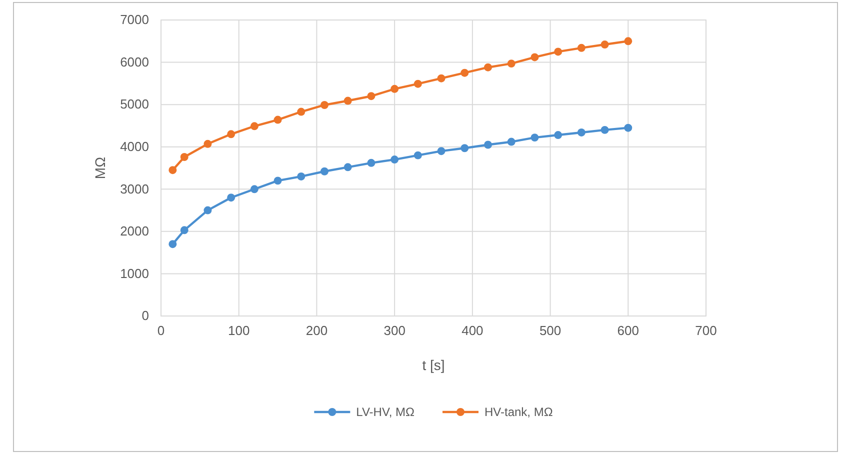  What do you see at coordinates (706, 330) in the screenshot?
I see `x-tick-label: 700` at bounding box center [706, 330].